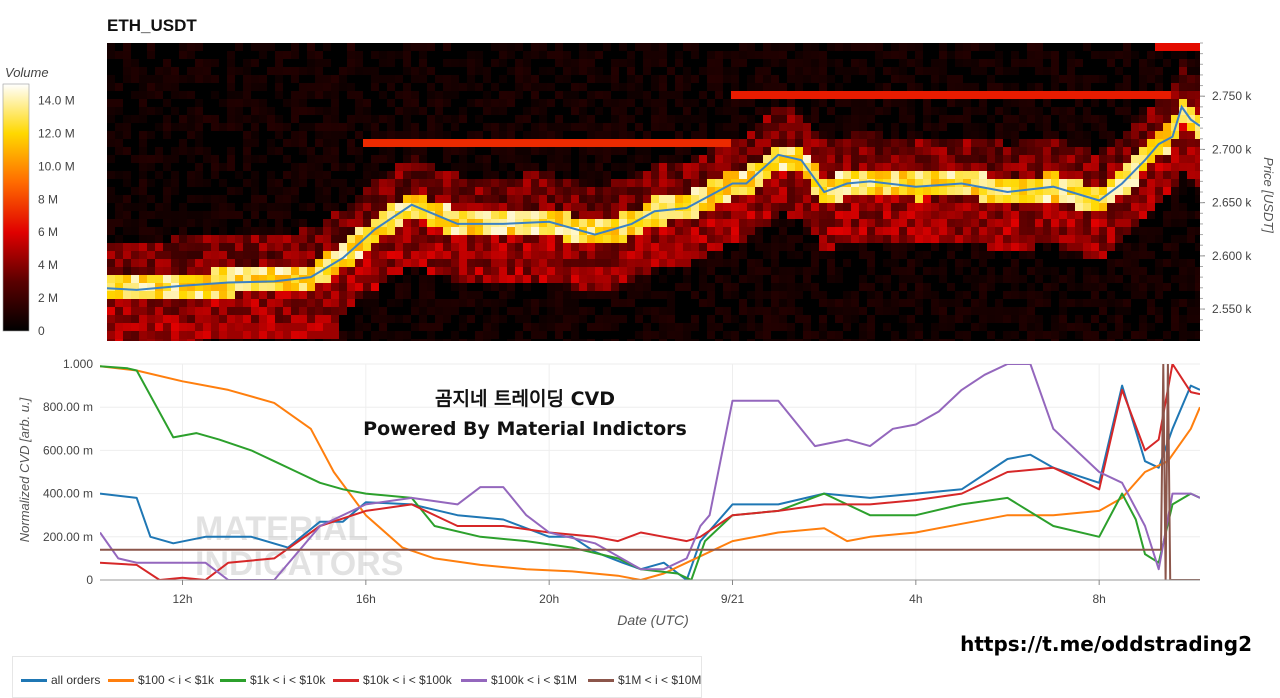 This screenshot has height=698, width=1280. What do you see at coordinates (1106, 644) in the screenshot?
I see `telegram-link: https://t.me/oddstrading2` at bounding box center [1106, 644].